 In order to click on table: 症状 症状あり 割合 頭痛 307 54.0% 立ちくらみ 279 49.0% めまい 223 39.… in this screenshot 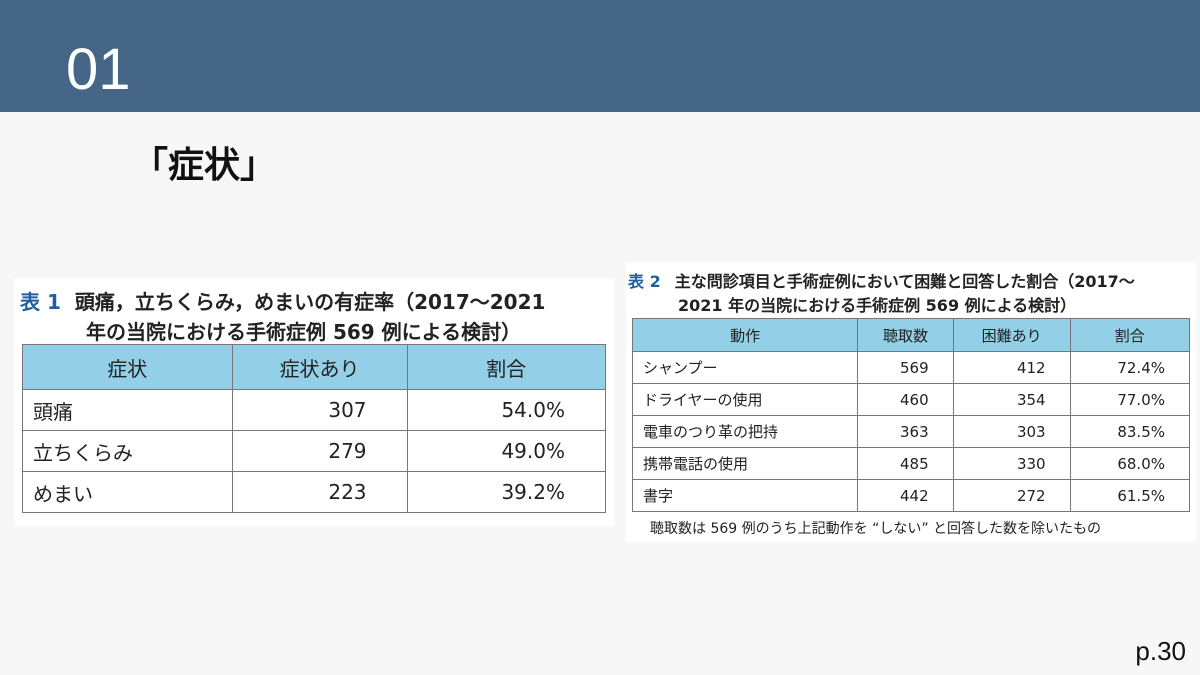, I will do `click(314, 428)`.